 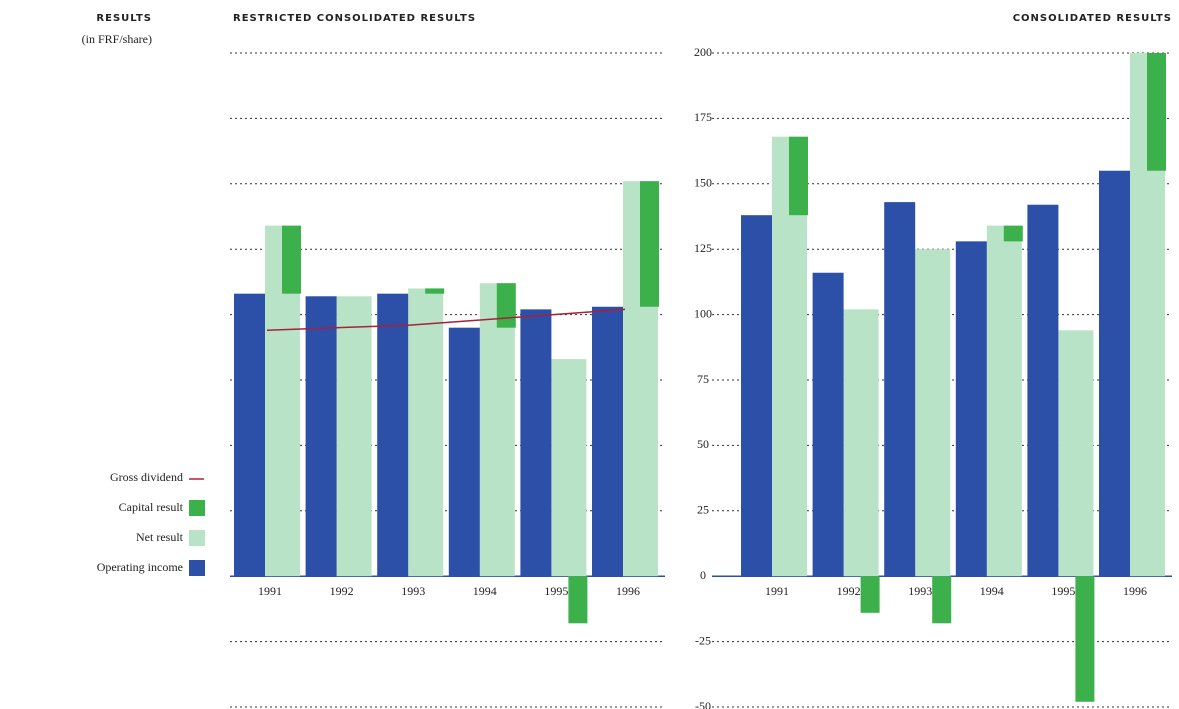 I want to click on y-tick-label: 25, so click(x=703, y=510).